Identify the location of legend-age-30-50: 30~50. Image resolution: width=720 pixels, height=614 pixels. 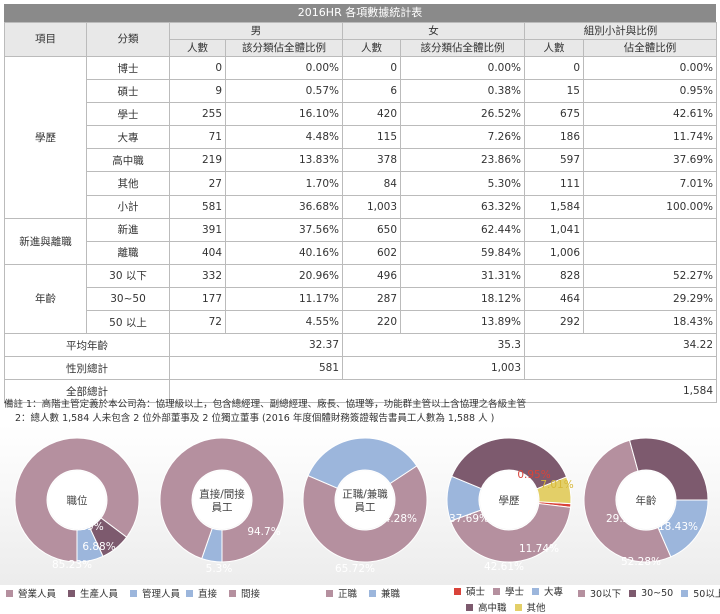
(657, 593).